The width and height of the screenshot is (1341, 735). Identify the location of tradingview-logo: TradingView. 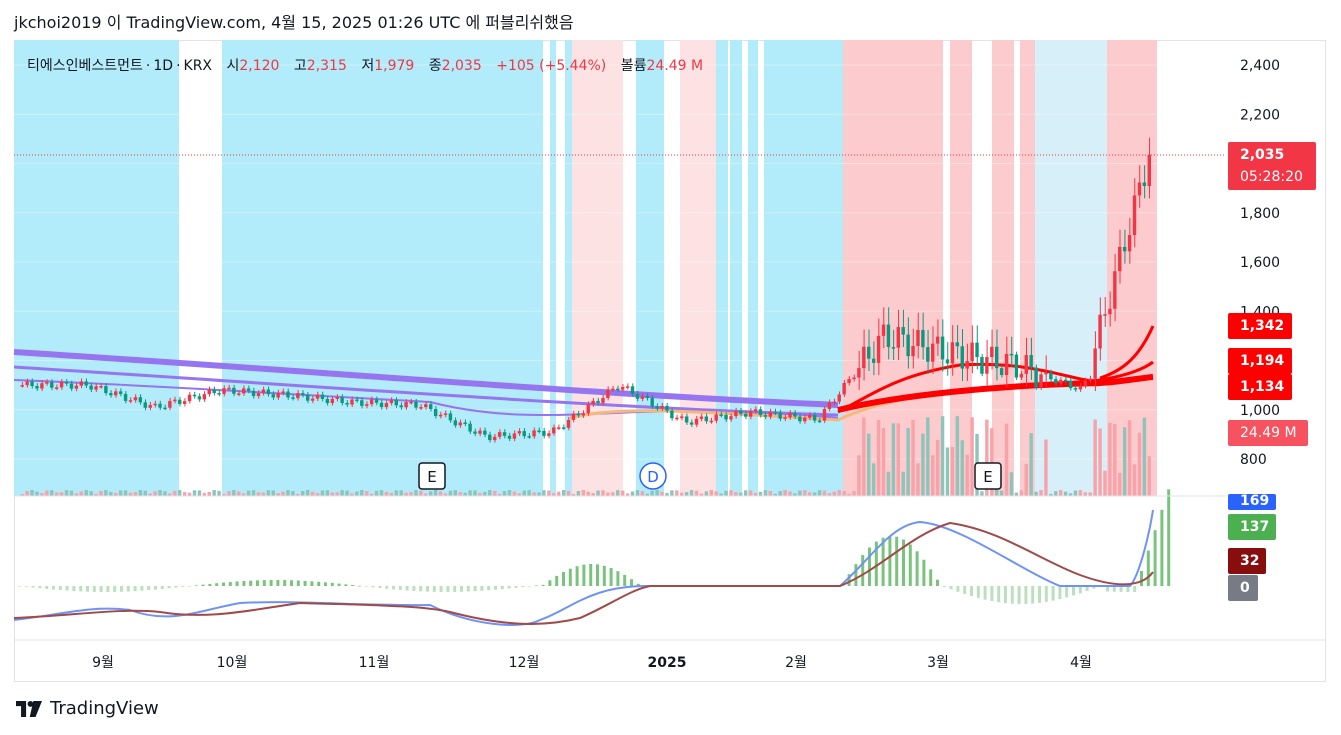
(87, 708).